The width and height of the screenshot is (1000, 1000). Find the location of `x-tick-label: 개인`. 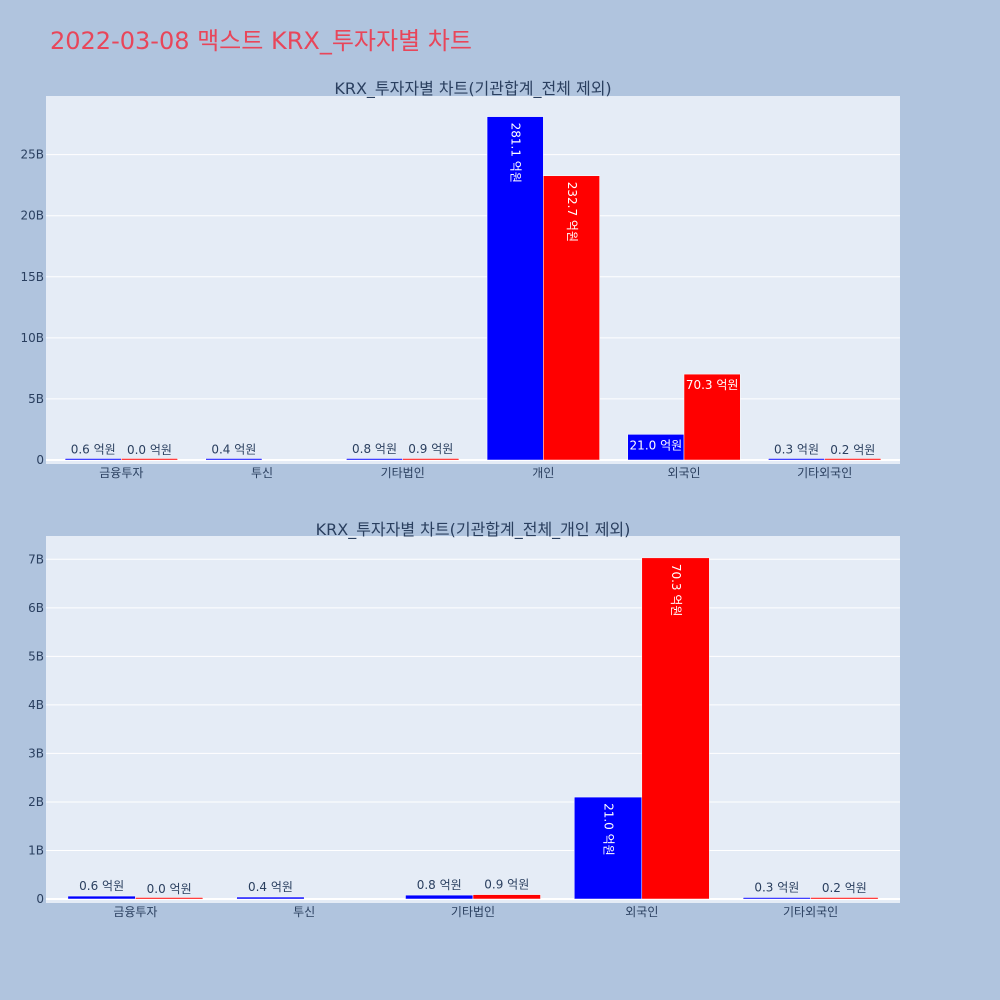

x-tick-label: 개인 is located at coordinates (543, 473).